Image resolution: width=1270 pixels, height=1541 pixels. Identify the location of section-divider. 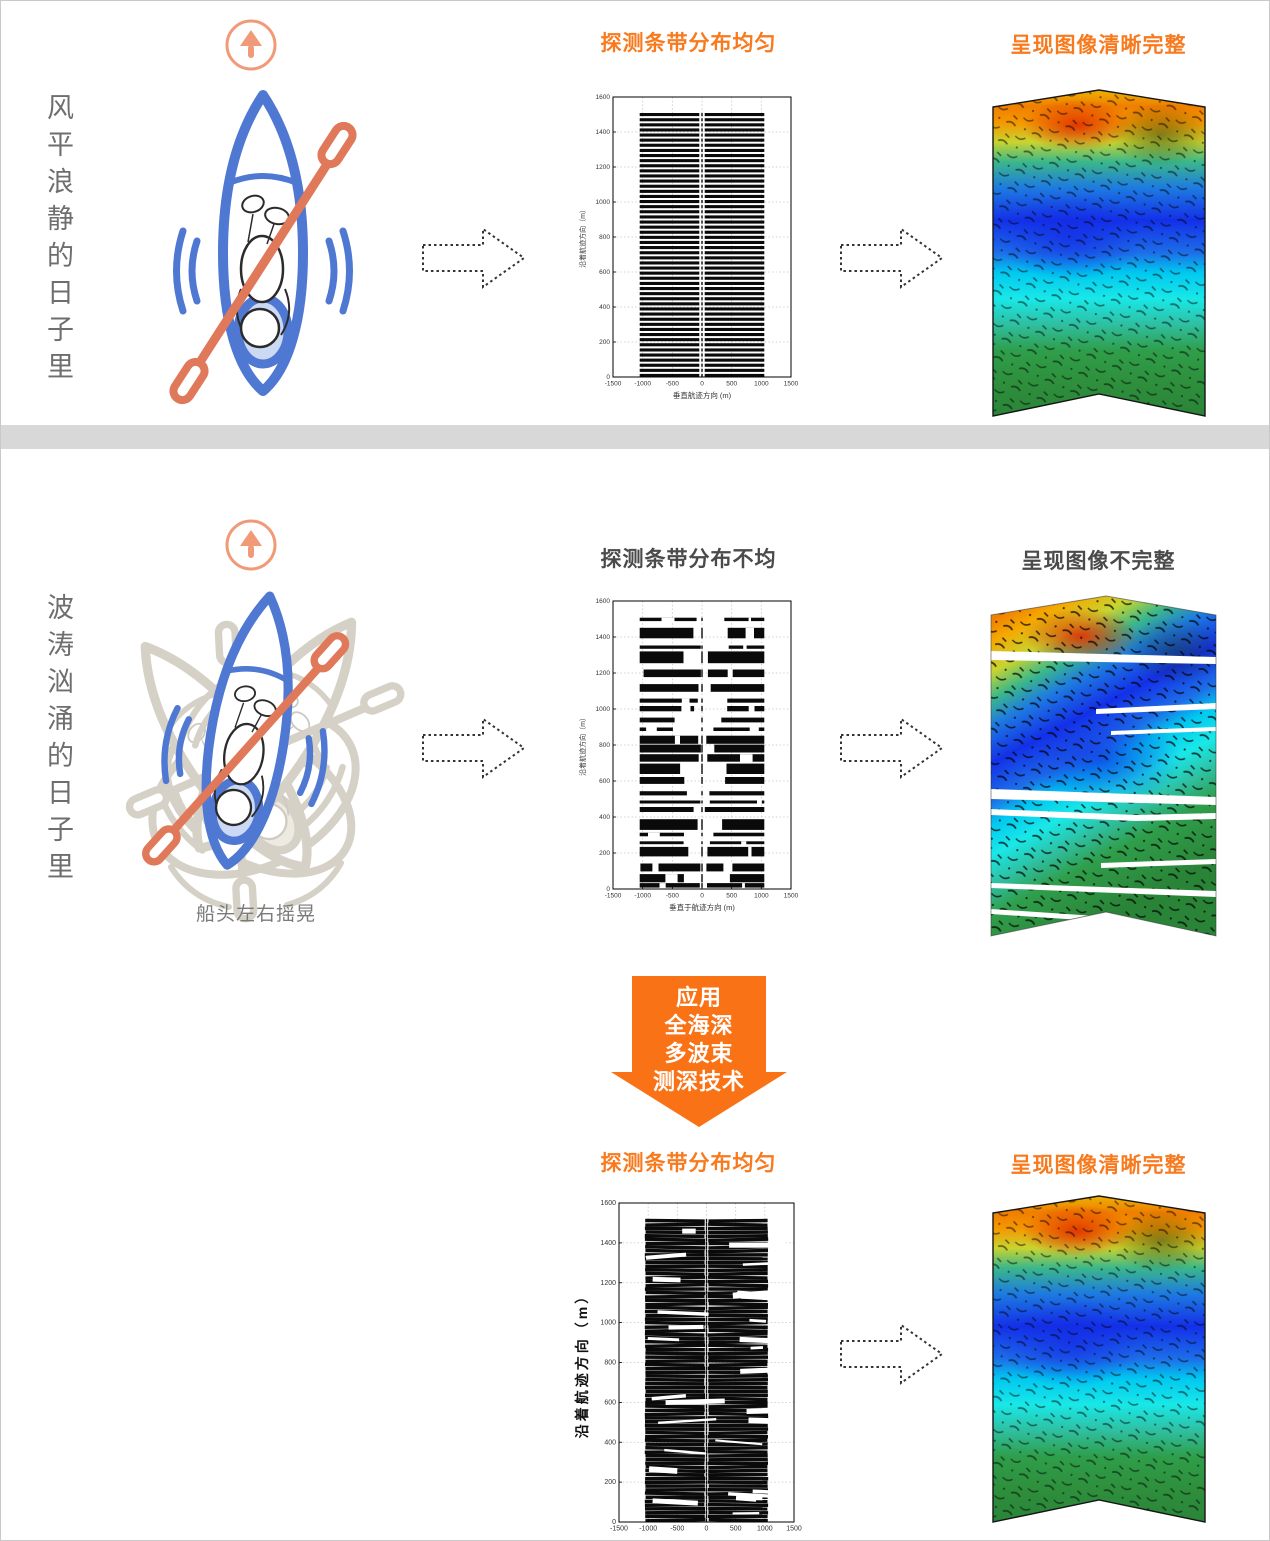
(635, 437).